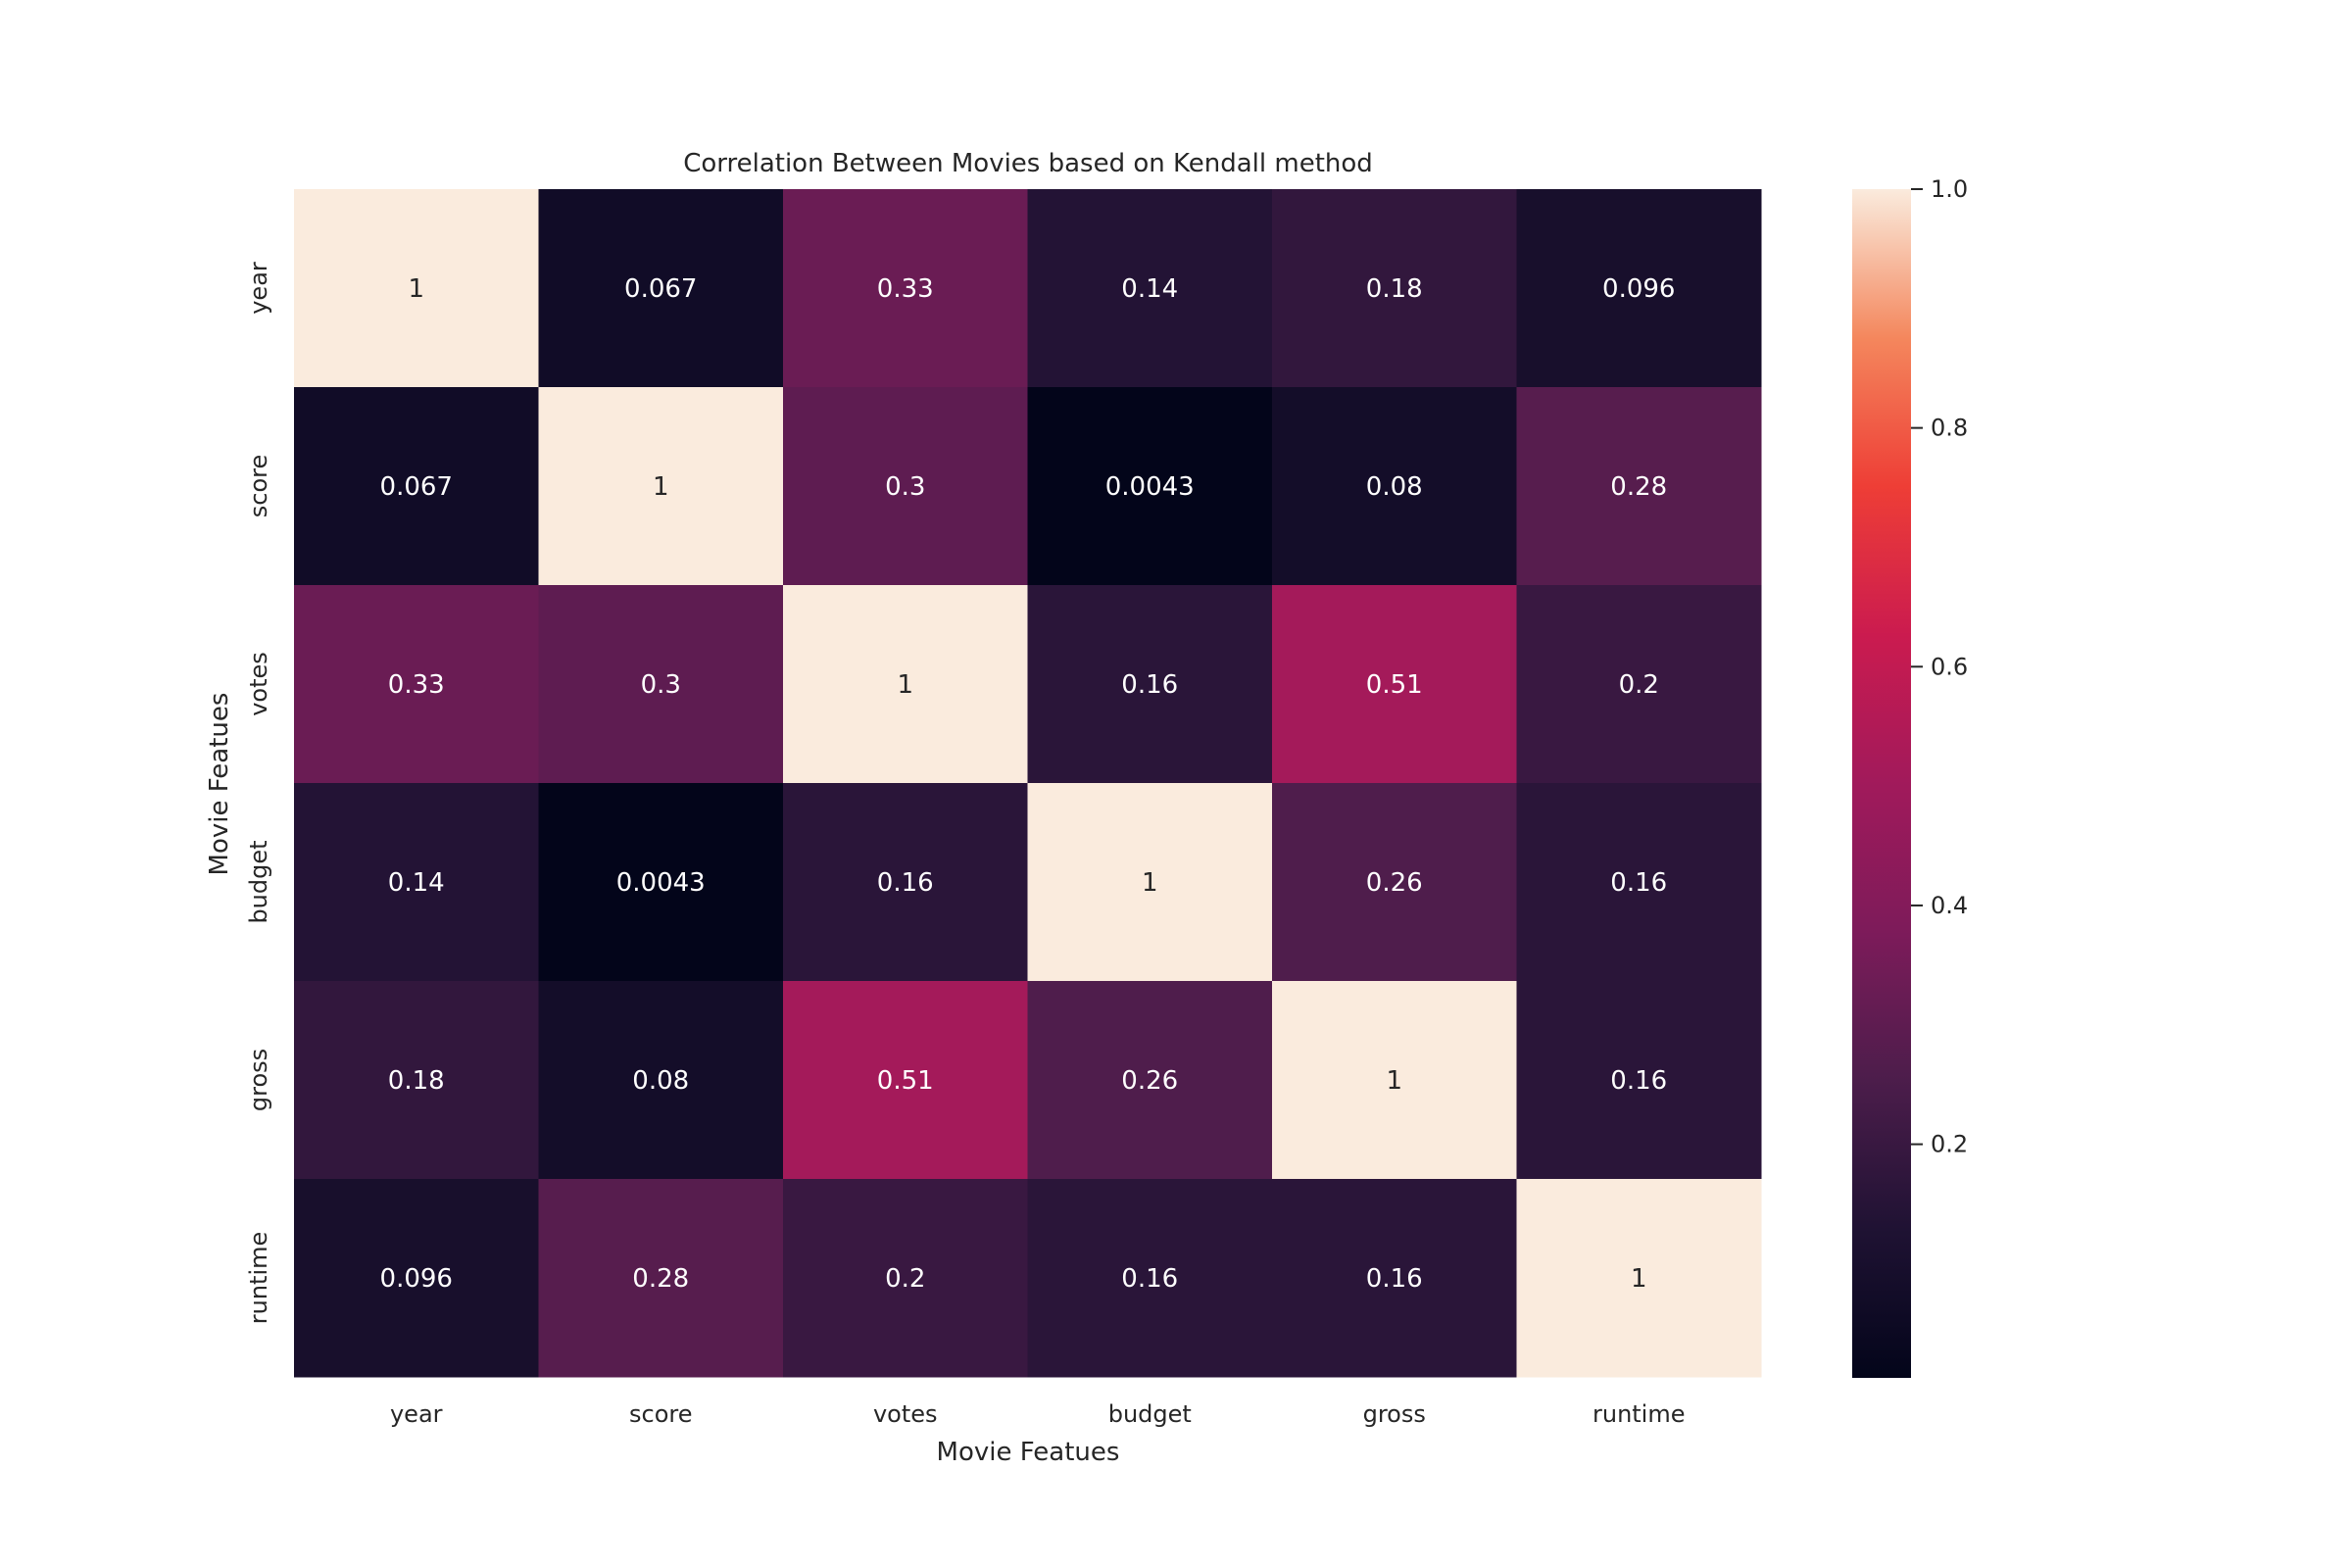 This screenshot has width=2352, height=1568. I want to click on x-tick-label: year, so click(416, 1414).